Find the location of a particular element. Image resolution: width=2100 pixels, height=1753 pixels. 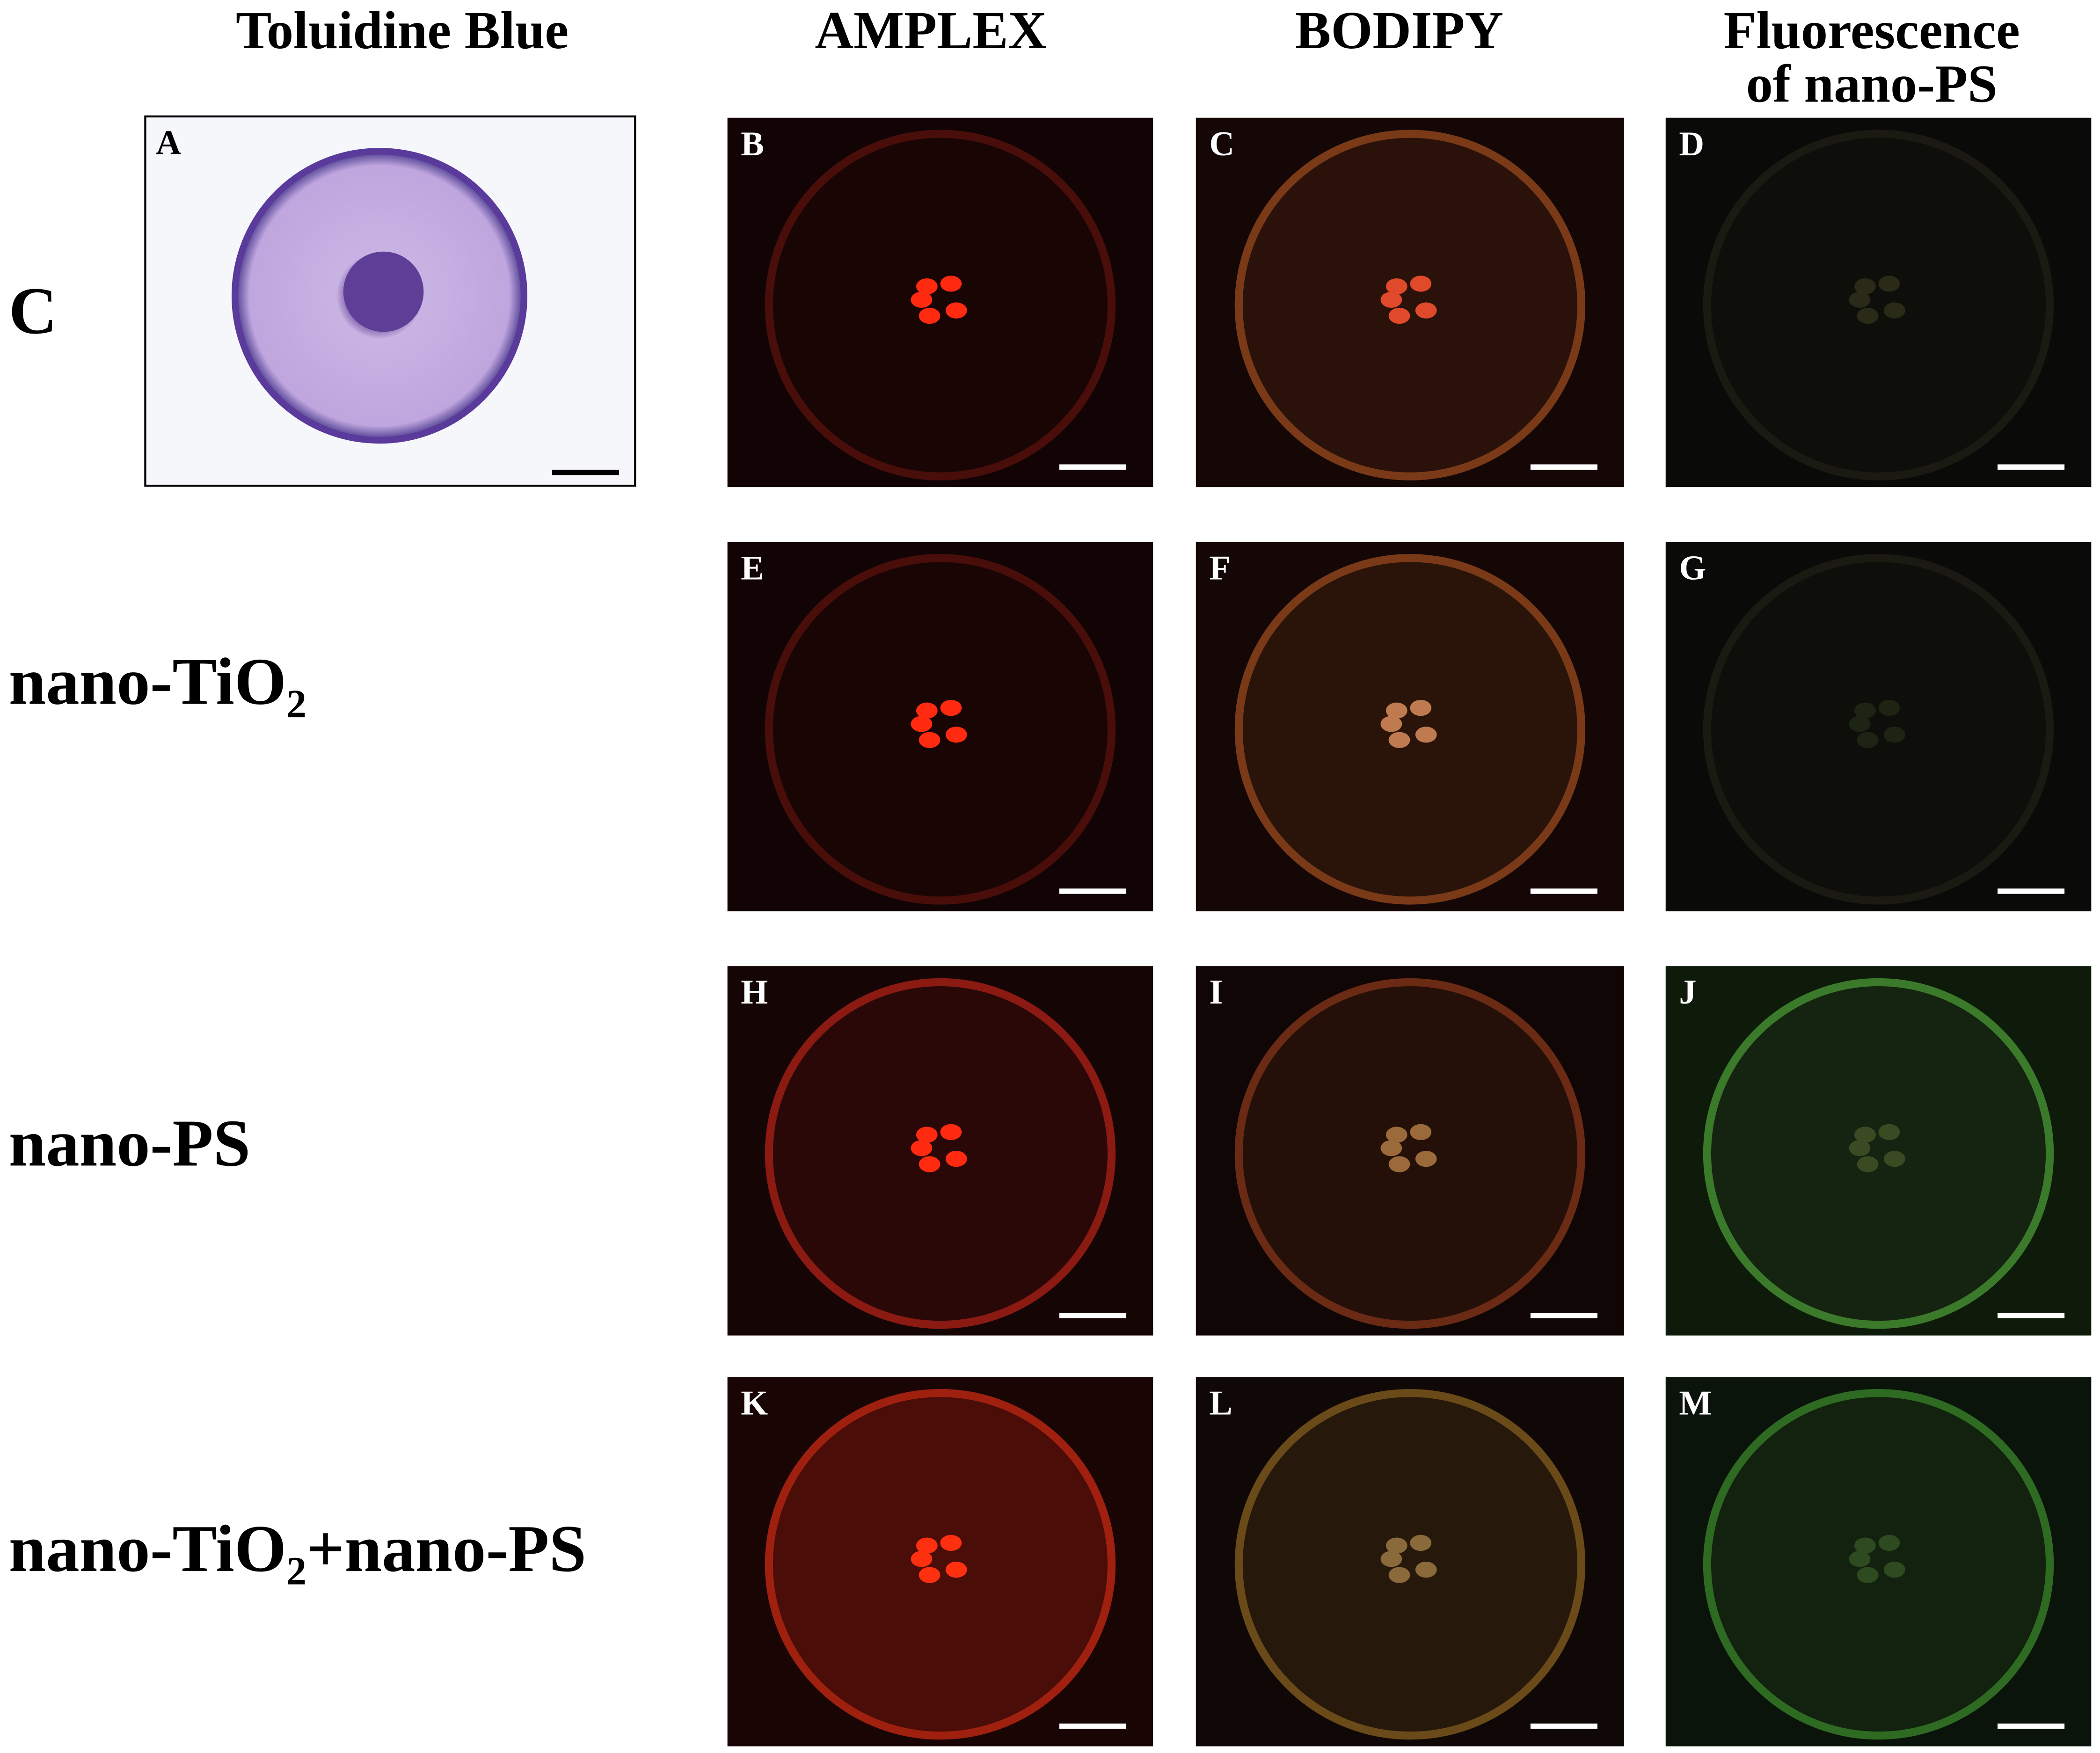

column-header: of nano-PS is located at coordinates (1872, 83).